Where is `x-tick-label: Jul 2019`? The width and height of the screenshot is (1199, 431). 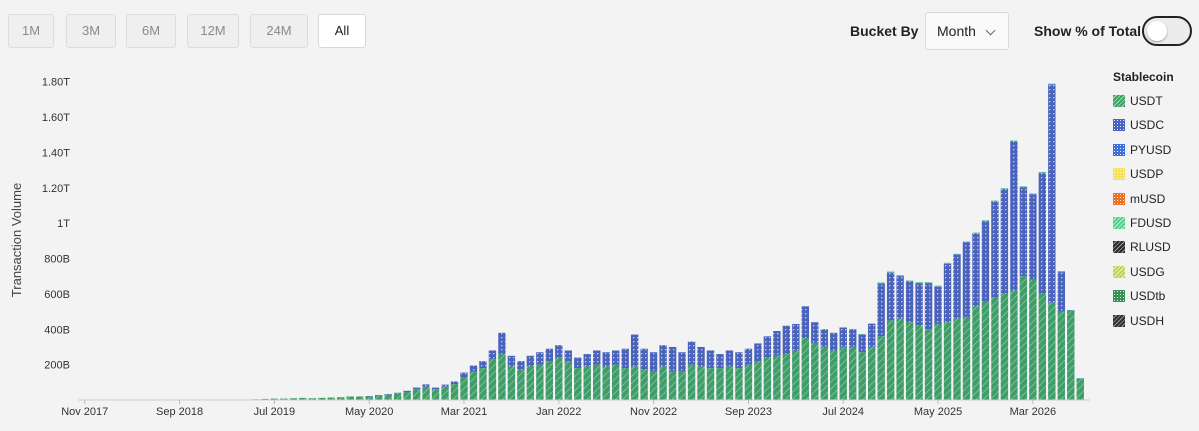 x-tick-label: Jul 2019 is located at coordinates (275, 412).